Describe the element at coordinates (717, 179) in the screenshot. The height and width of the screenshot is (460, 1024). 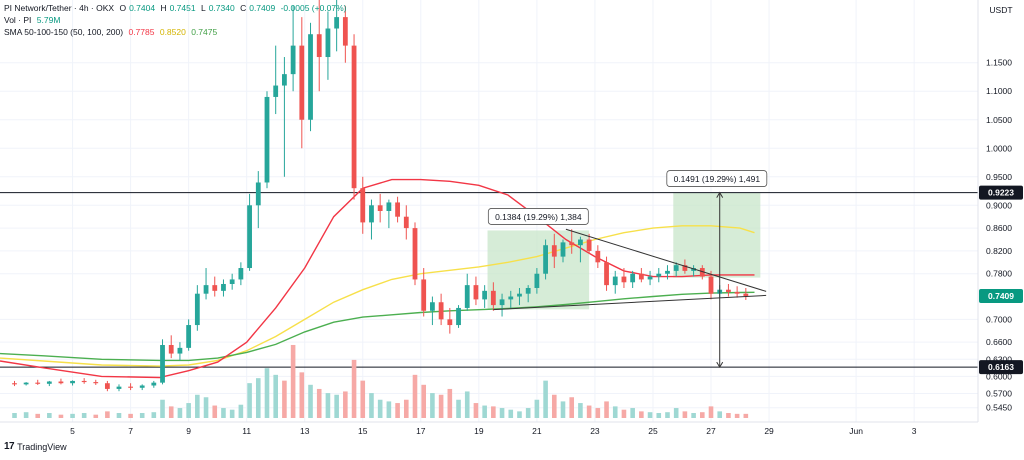
I see `annotation-text: 0.1491 (19.29%) 1,491` at that location.